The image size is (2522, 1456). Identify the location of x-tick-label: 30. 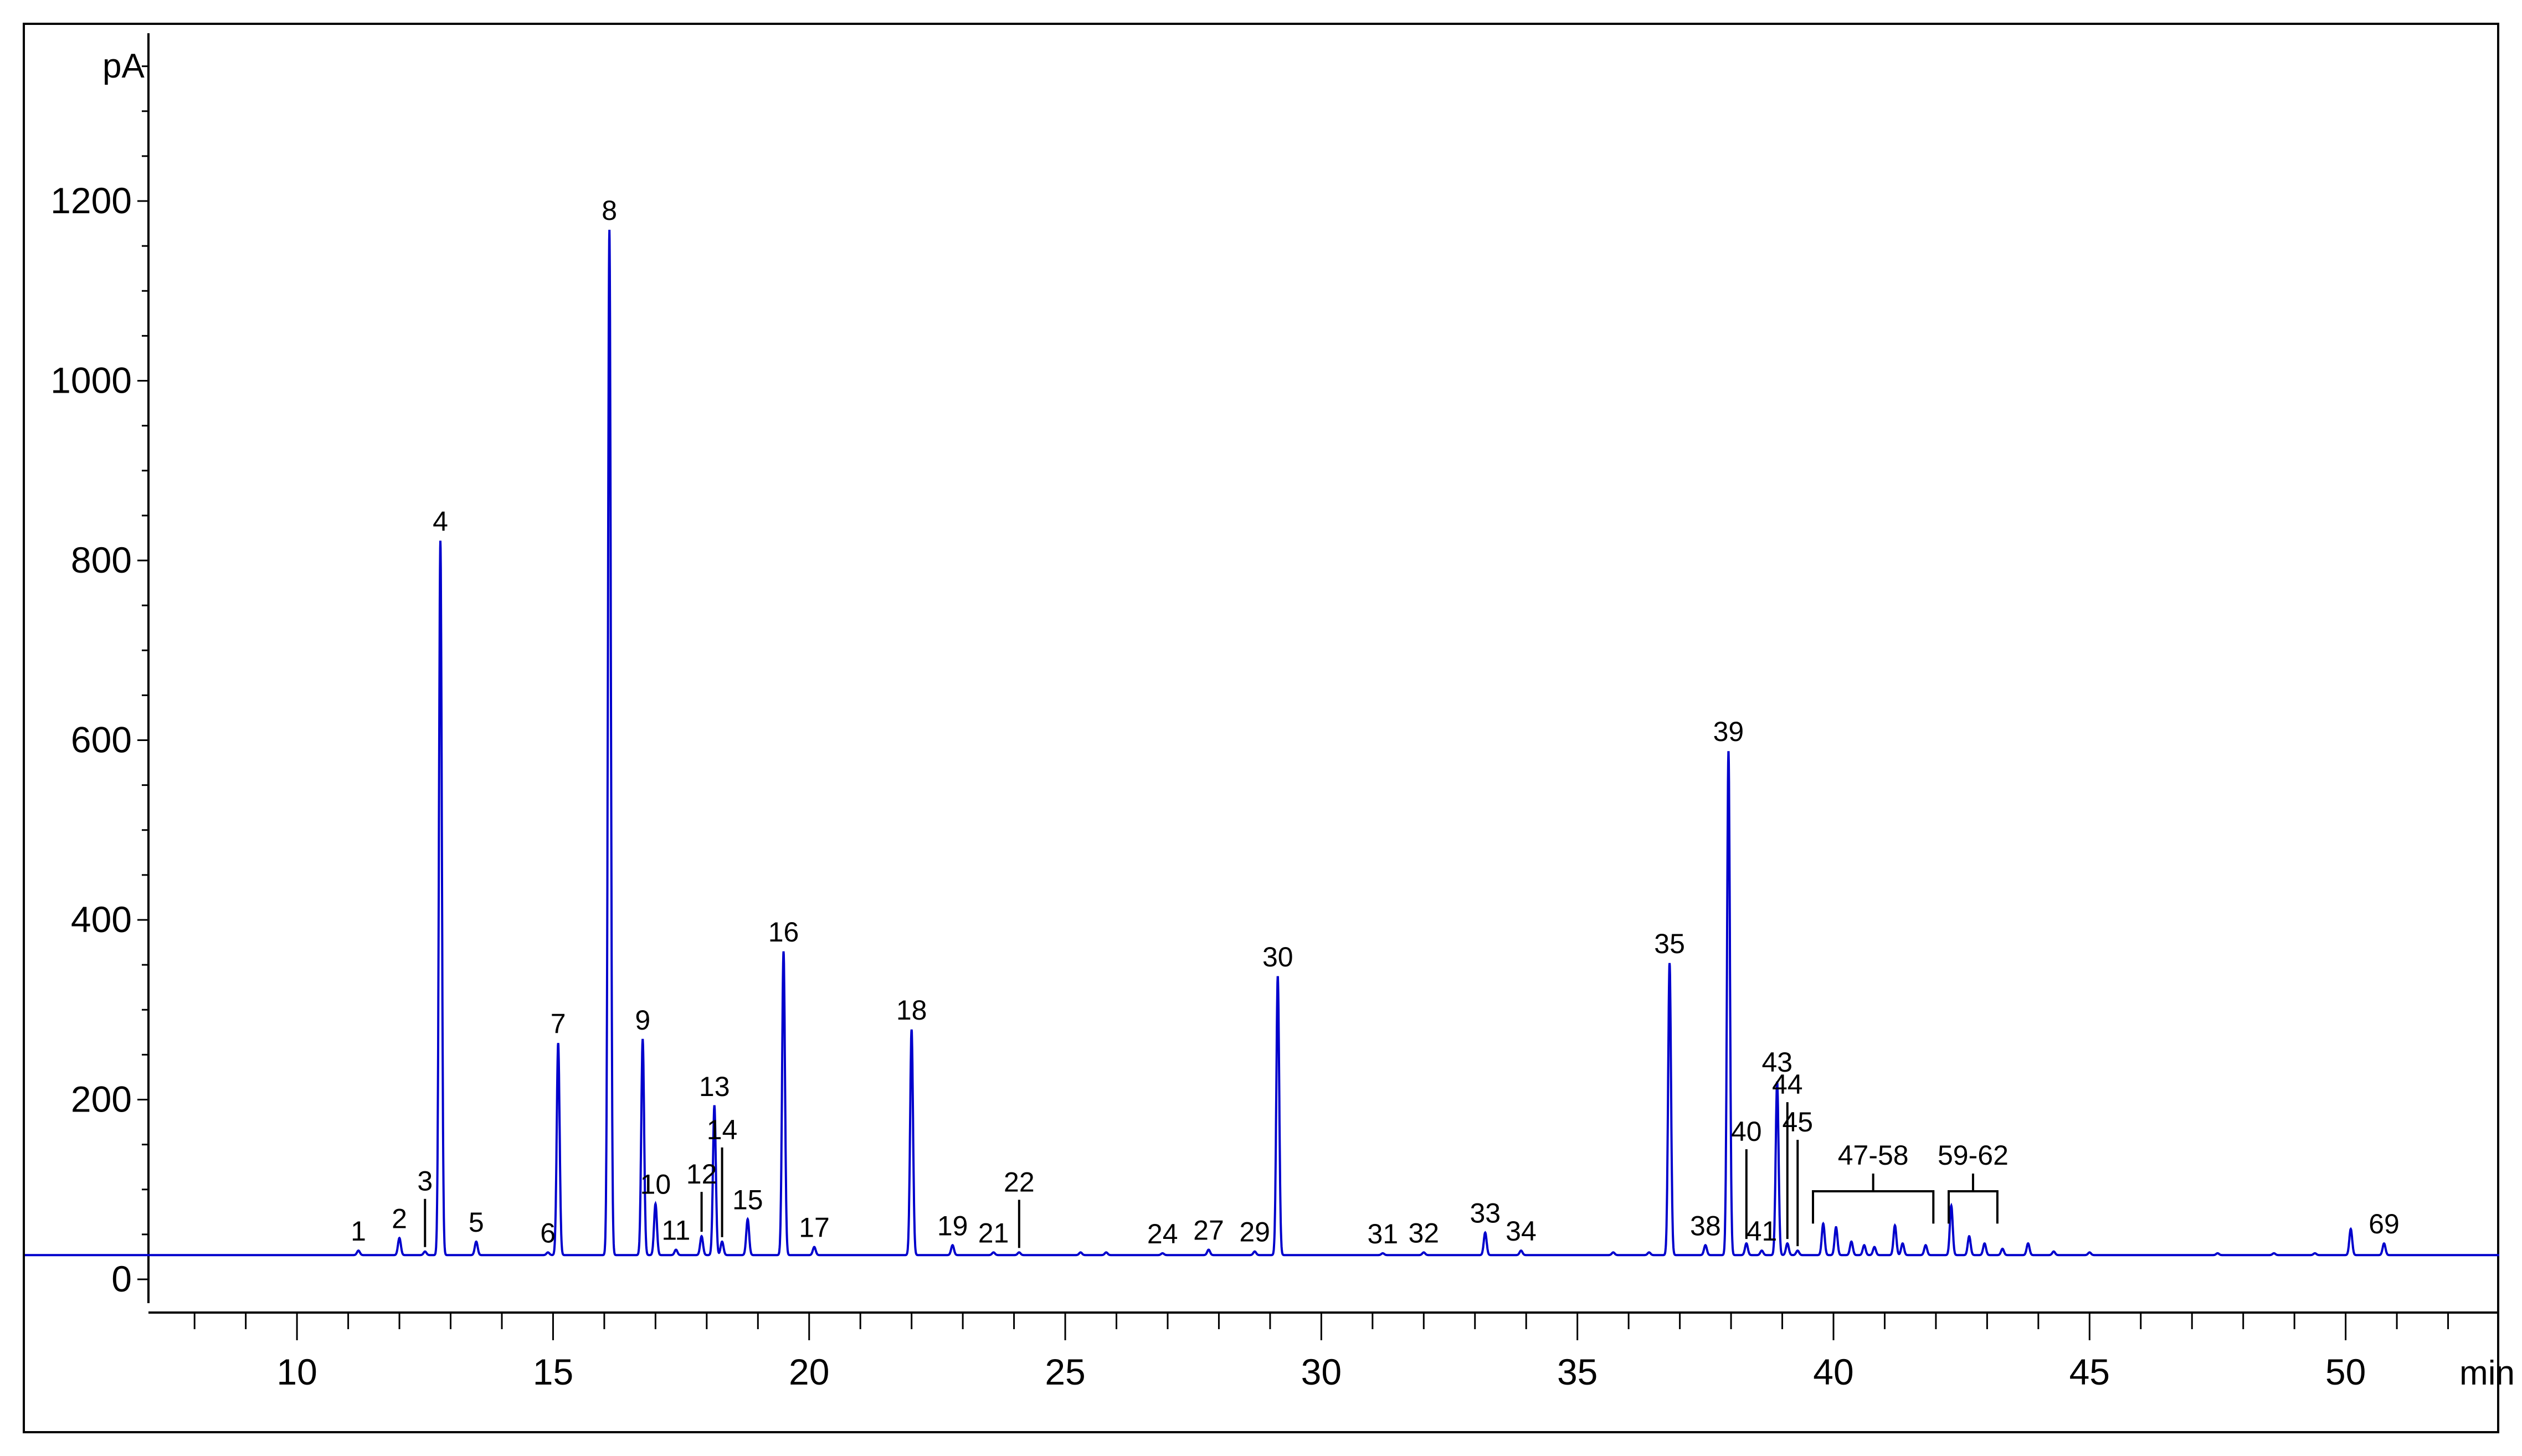
(1321, 1371).